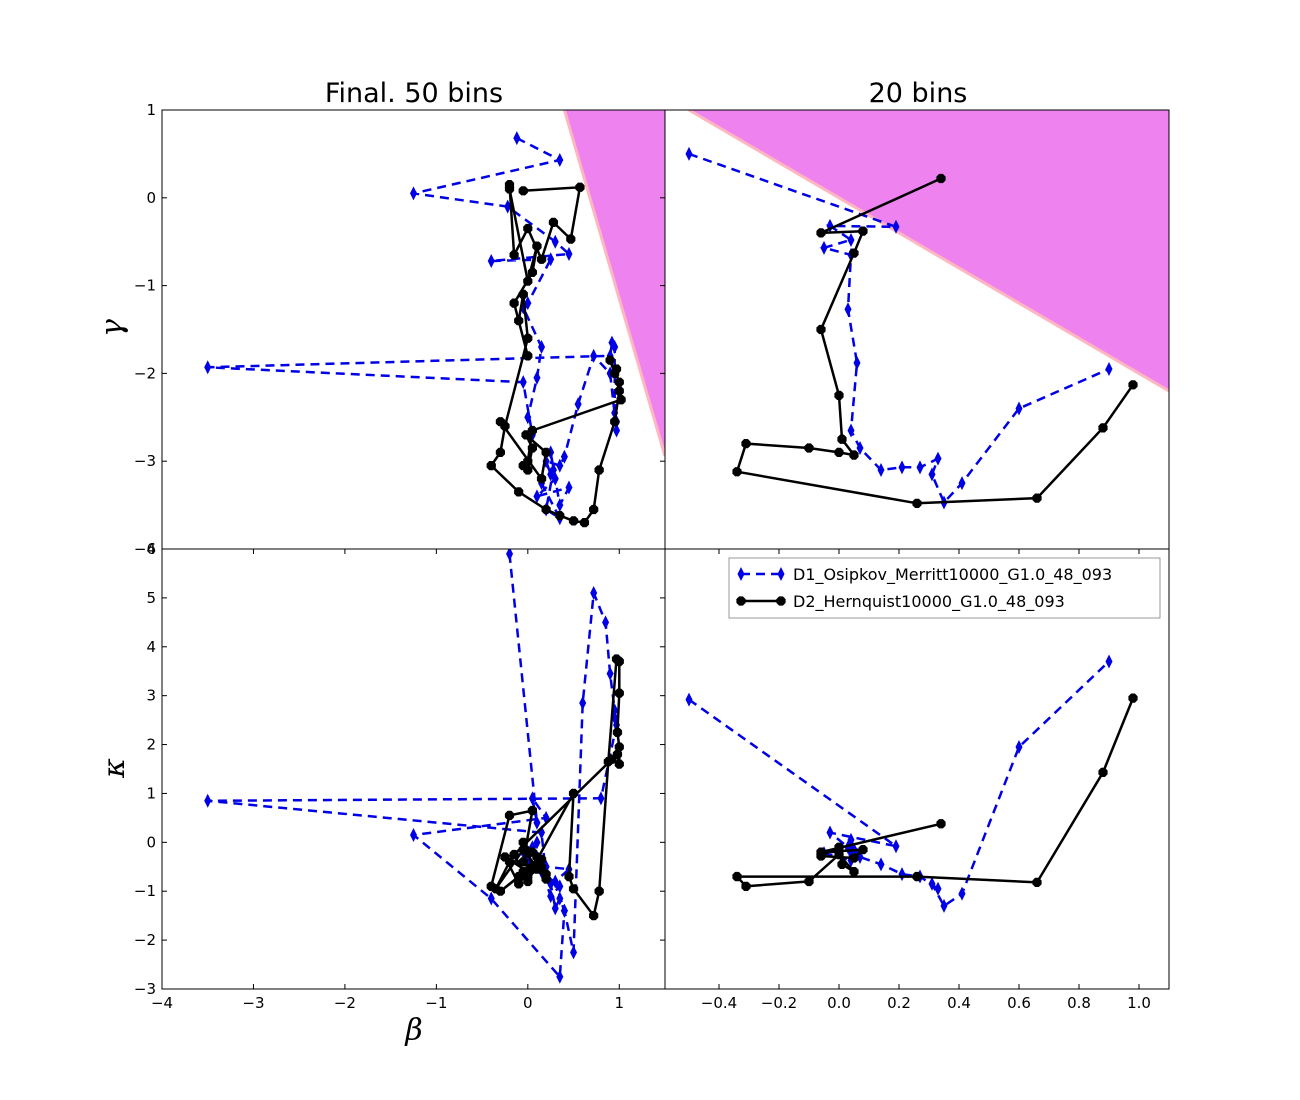  I want to click on panel-title-left: Final. 50 bins, so click(414, 93).